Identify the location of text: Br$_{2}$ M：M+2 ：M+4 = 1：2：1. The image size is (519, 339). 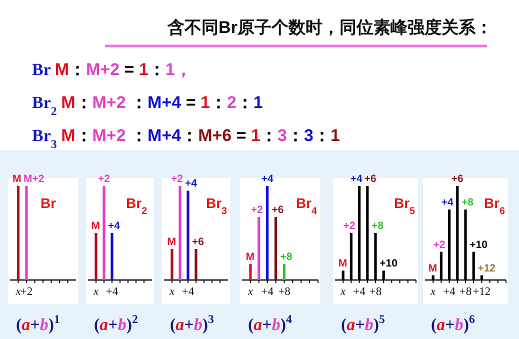
(147, 105).